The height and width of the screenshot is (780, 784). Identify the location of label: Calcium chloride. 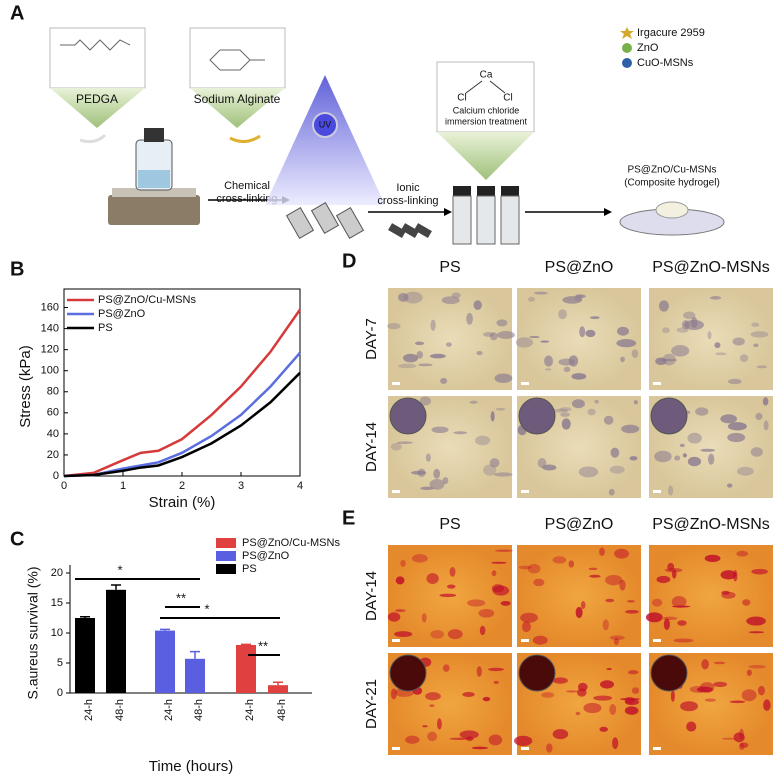
(486, 110).